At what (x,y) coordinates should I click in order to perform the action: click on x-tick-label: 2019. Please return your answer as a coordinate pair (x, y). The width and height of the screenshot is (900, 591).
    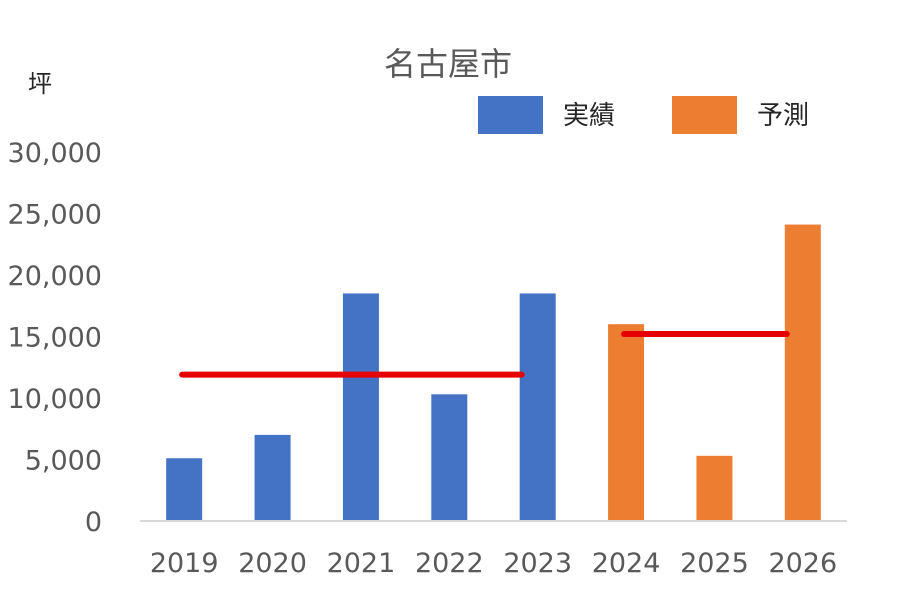
    Looking at the image, I should click on (184, 563).